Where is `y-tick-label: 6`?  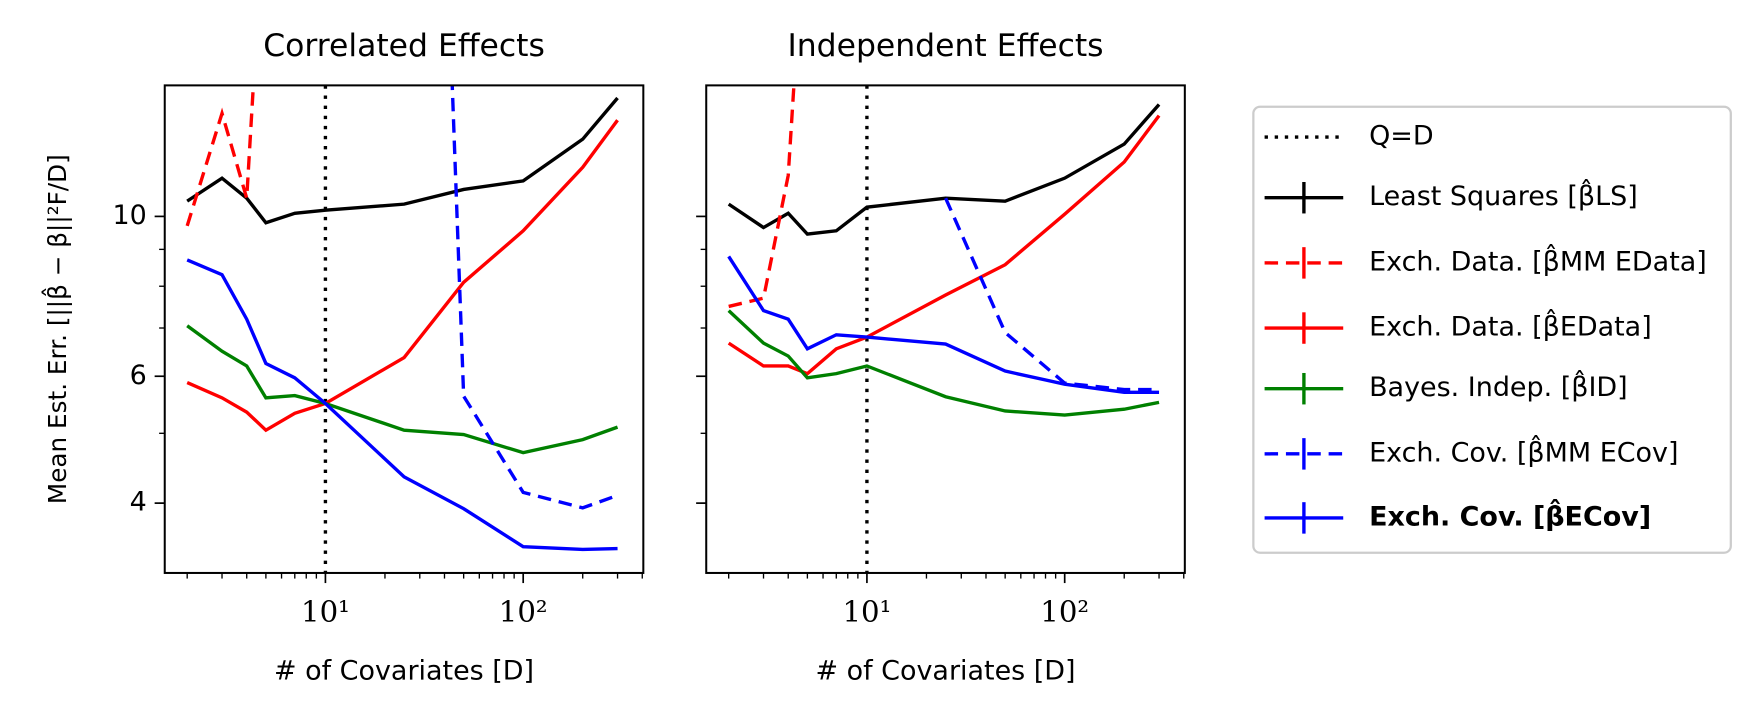 y-tick-label: 6 is located at coordinates (138, 375).